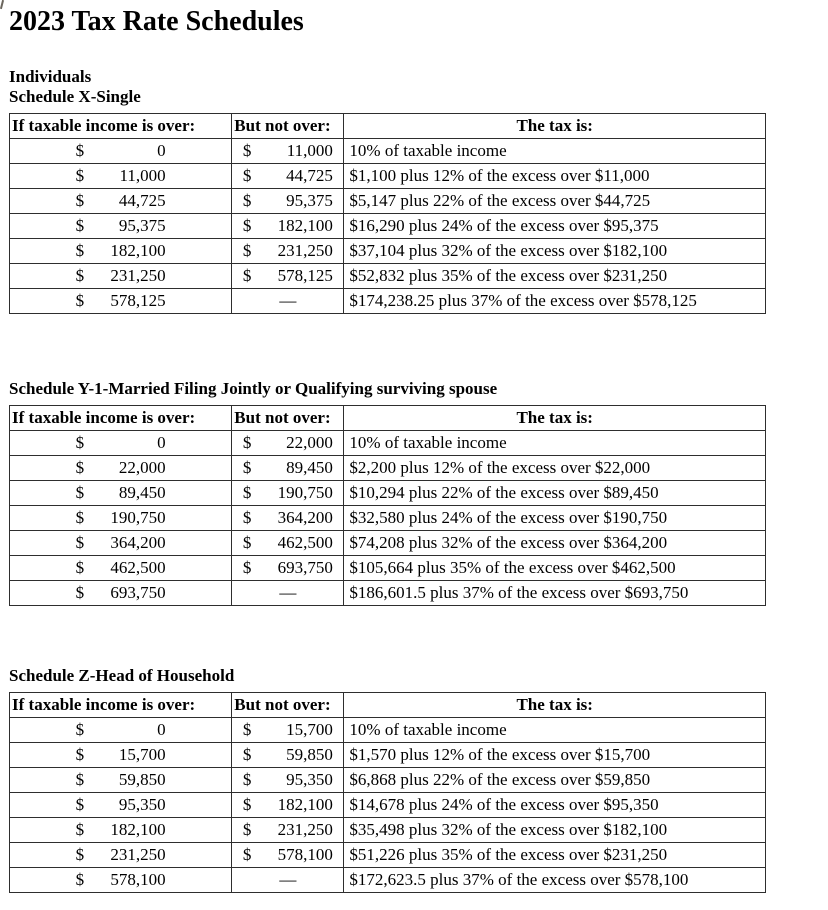  Describe the element at coordinates (120, 201) in the screenshot. I see `cell-over: $44,725` at that location.